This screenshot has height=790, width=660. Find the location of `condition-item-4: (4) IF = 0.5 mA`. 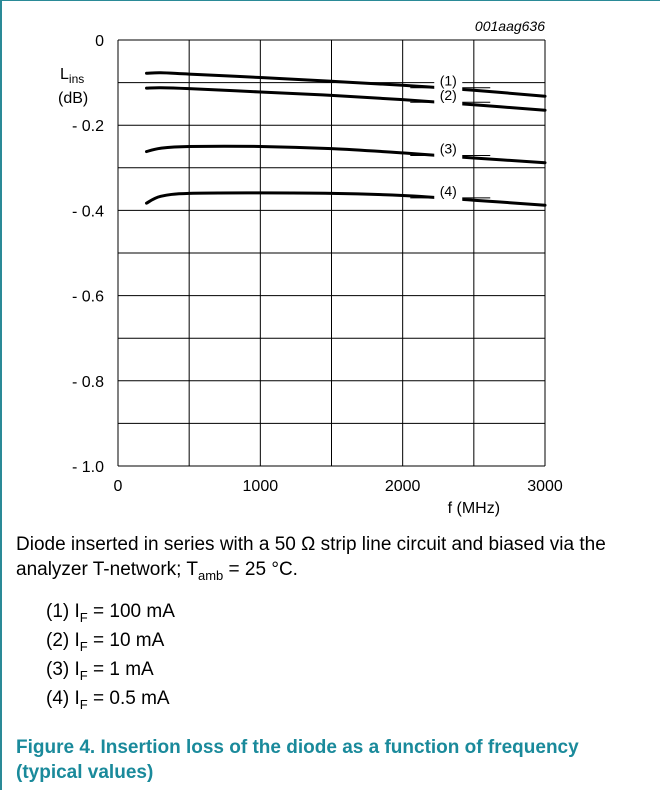

condition-item-4: (4) IF = 0.5 mA is located at coordinates (110, 698).